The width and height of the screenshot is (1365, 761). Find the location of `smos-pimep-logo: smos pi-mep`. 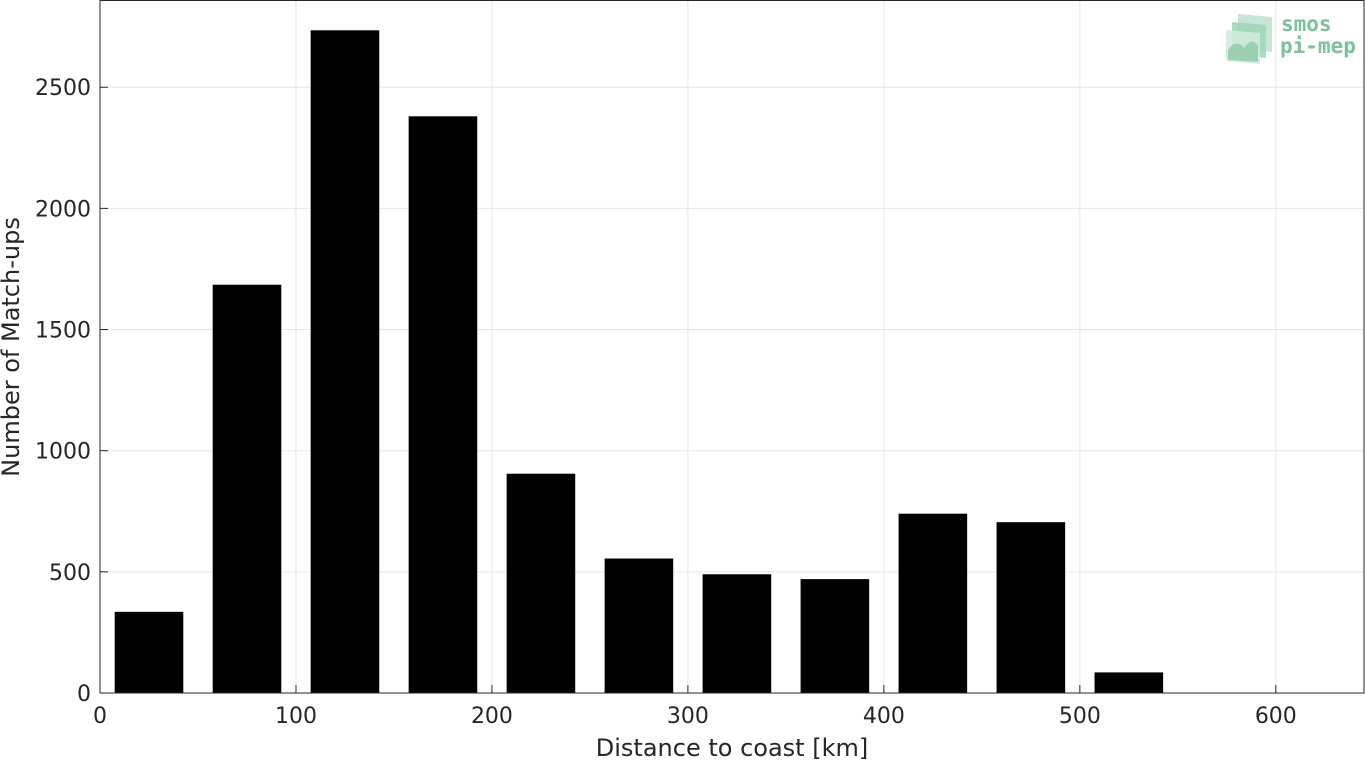

smos-pimep-logo: smos pi-mep is located at coordinates (1291, 38).